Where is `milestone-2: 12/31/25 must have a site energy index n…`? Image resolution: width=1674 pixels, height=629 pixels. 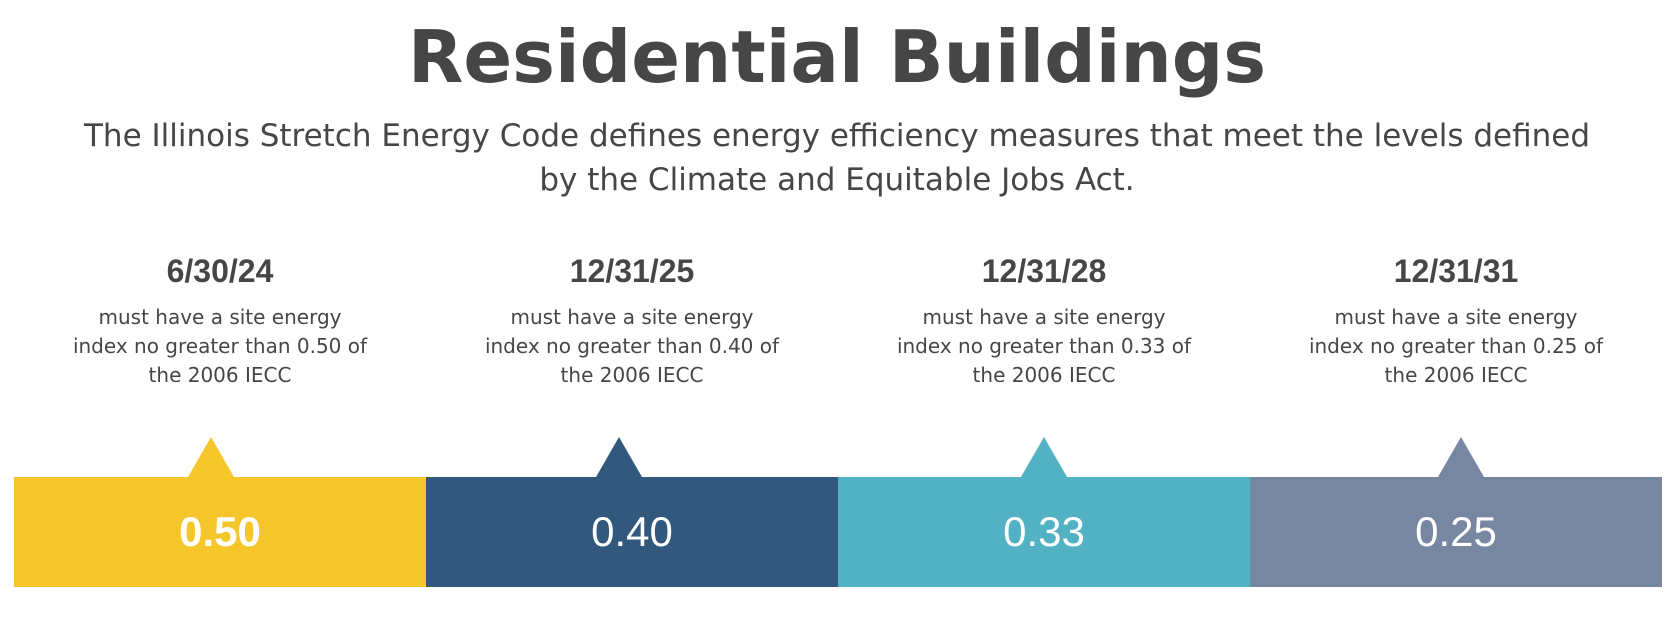 milestone-2: 12/31/25 must have a site energy index n… is located at coordinates (632, 418).